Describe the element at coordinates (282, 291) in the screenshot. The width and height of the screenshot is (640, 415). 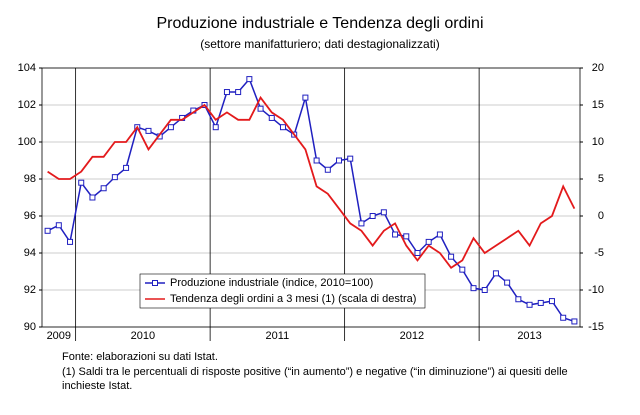
I see `legend-box` at that location.